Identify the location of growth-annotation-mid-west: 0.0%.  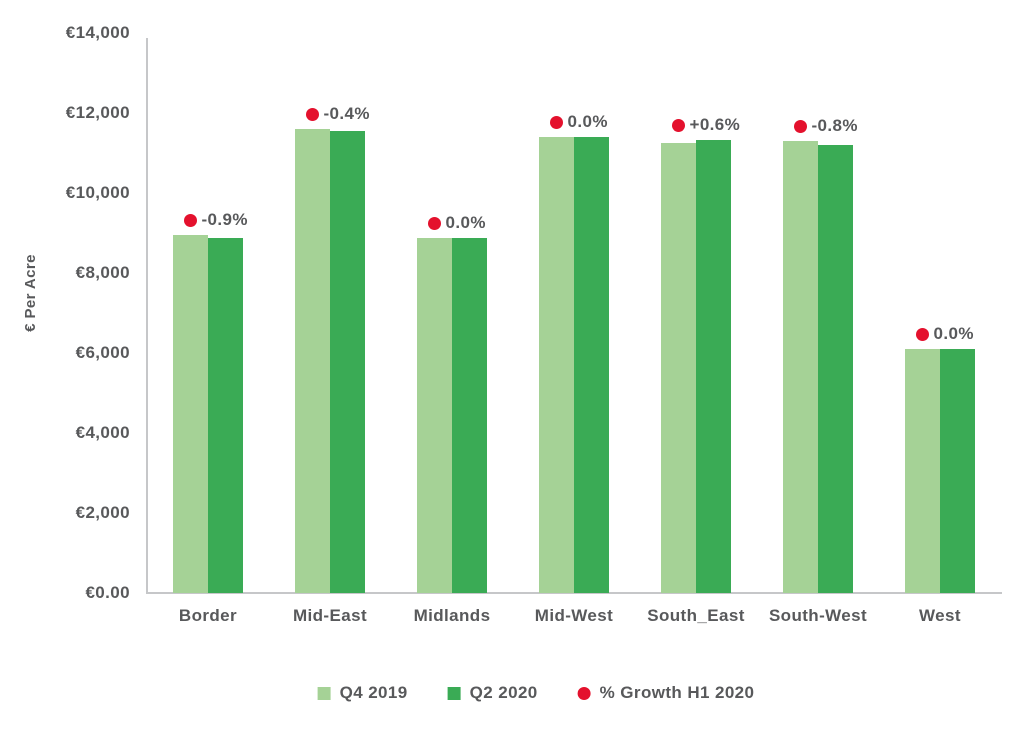
(578, 122).